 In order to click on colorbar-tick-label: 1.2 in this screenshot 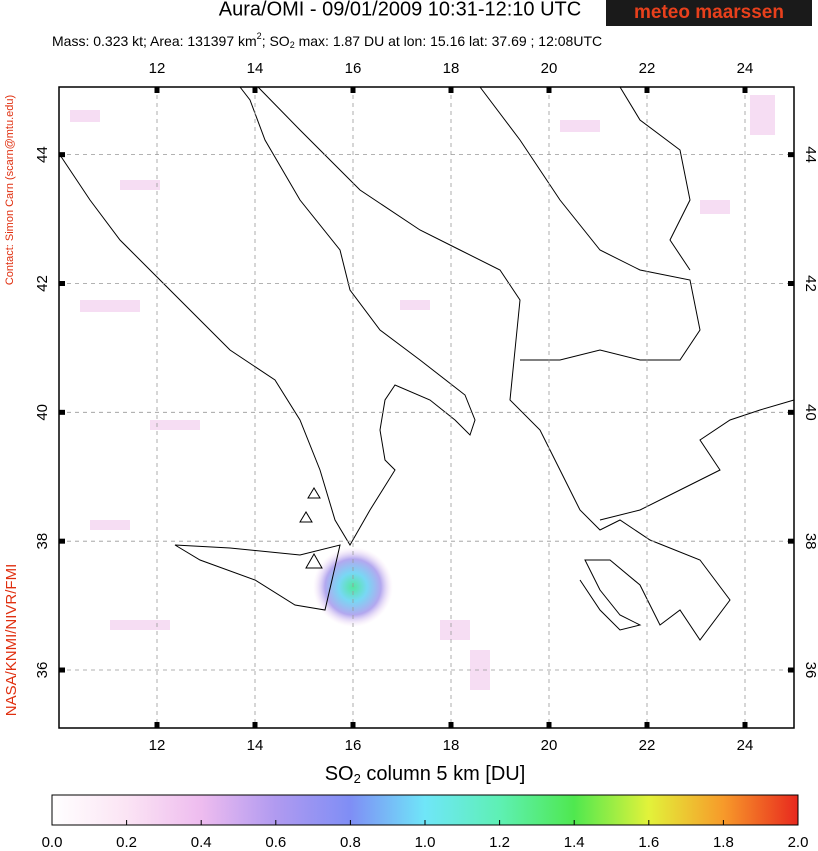, I will do `click(499, 842)`.